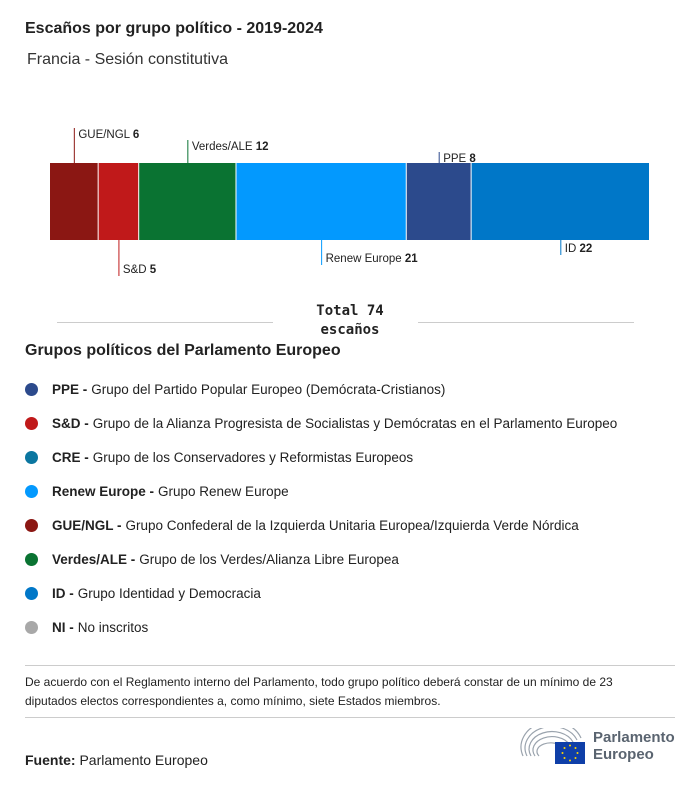  What do you see at coordinates (223, 491) in the screenshot?
I see `legend-name: Grupo Renew Europe` at bounding box center [223, 491].